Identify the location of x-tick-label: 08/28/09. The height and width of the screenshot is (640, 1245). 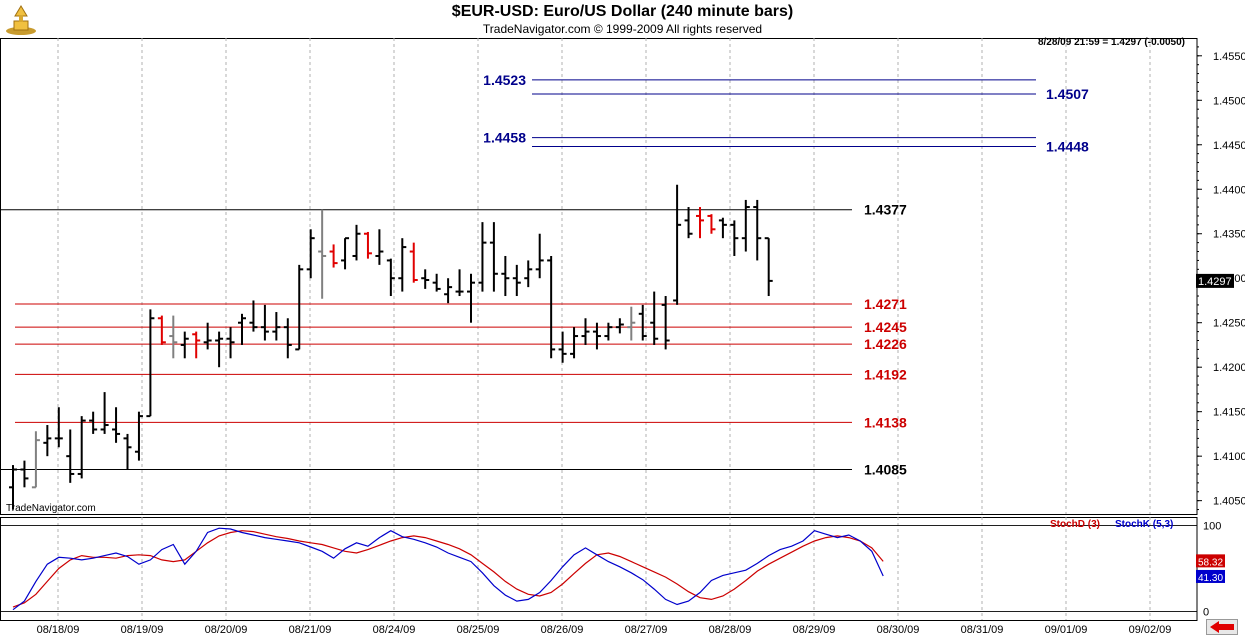
(730, 630).